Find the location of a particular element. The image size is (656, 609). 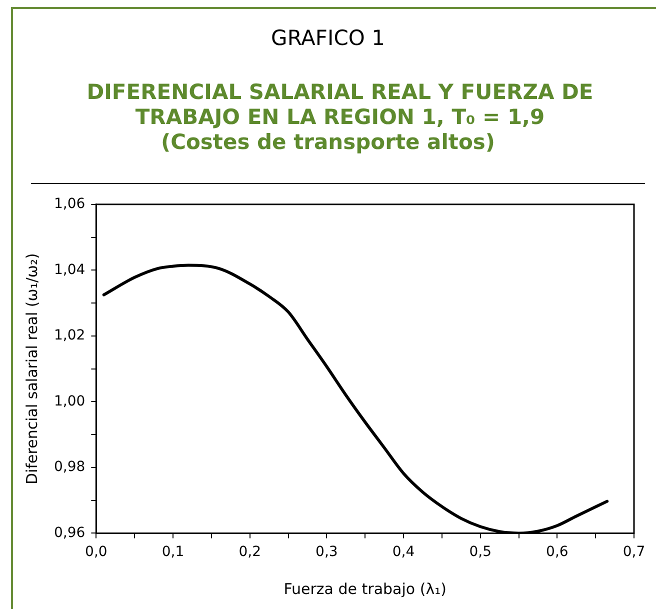

y-tick-label: 0,98 is located at coordinates (70, 467).